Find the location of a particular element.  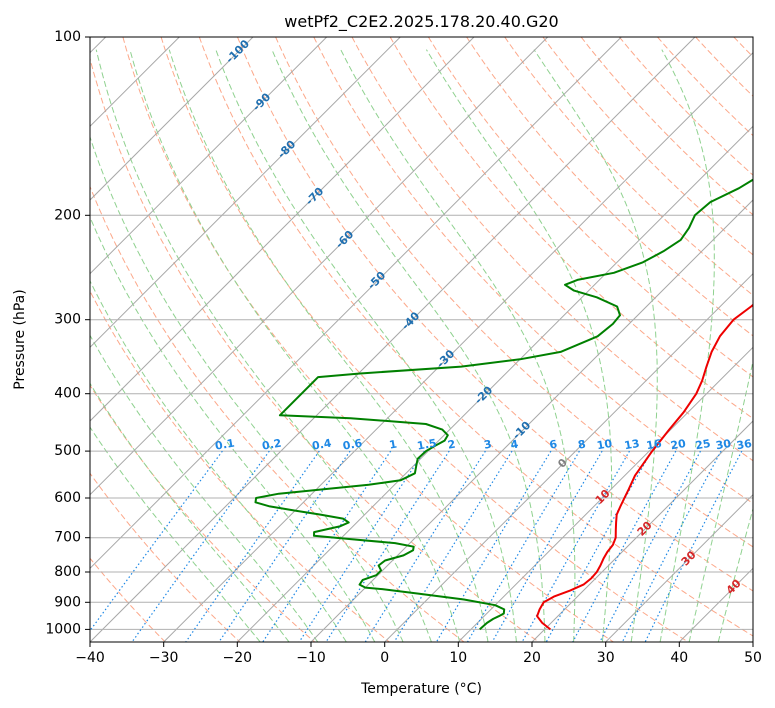

mixing-ratio-label: 25 is located at coordinates (702, 444).